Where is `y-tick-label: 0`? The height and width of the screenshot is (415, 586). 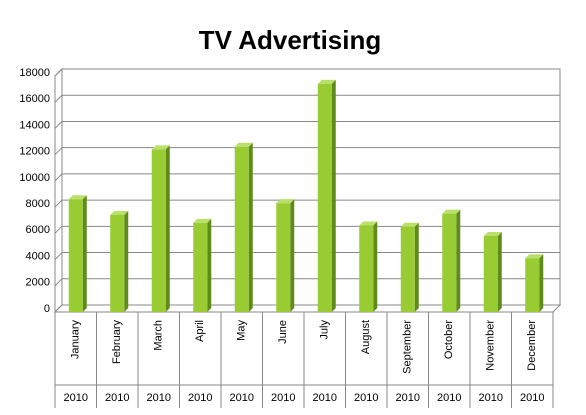 y-tick-label: 0 is located at coordinates (47, 309).